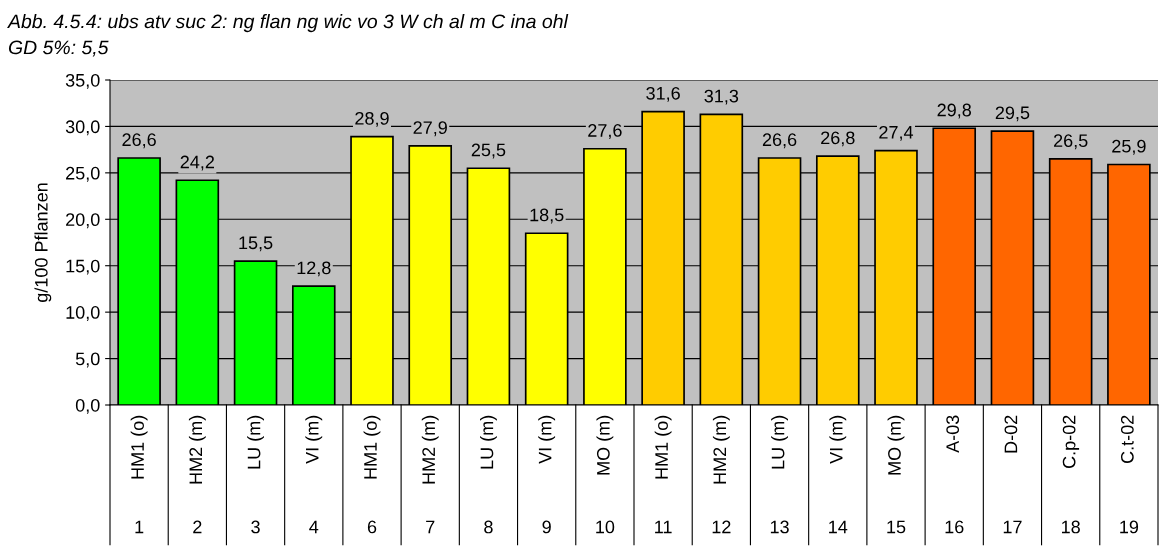 The height and width of the screenshot is (549, 1168). Describe the element at coordinates (314, 269) in the screenshot. I see `data-label: 12,8` at that location.